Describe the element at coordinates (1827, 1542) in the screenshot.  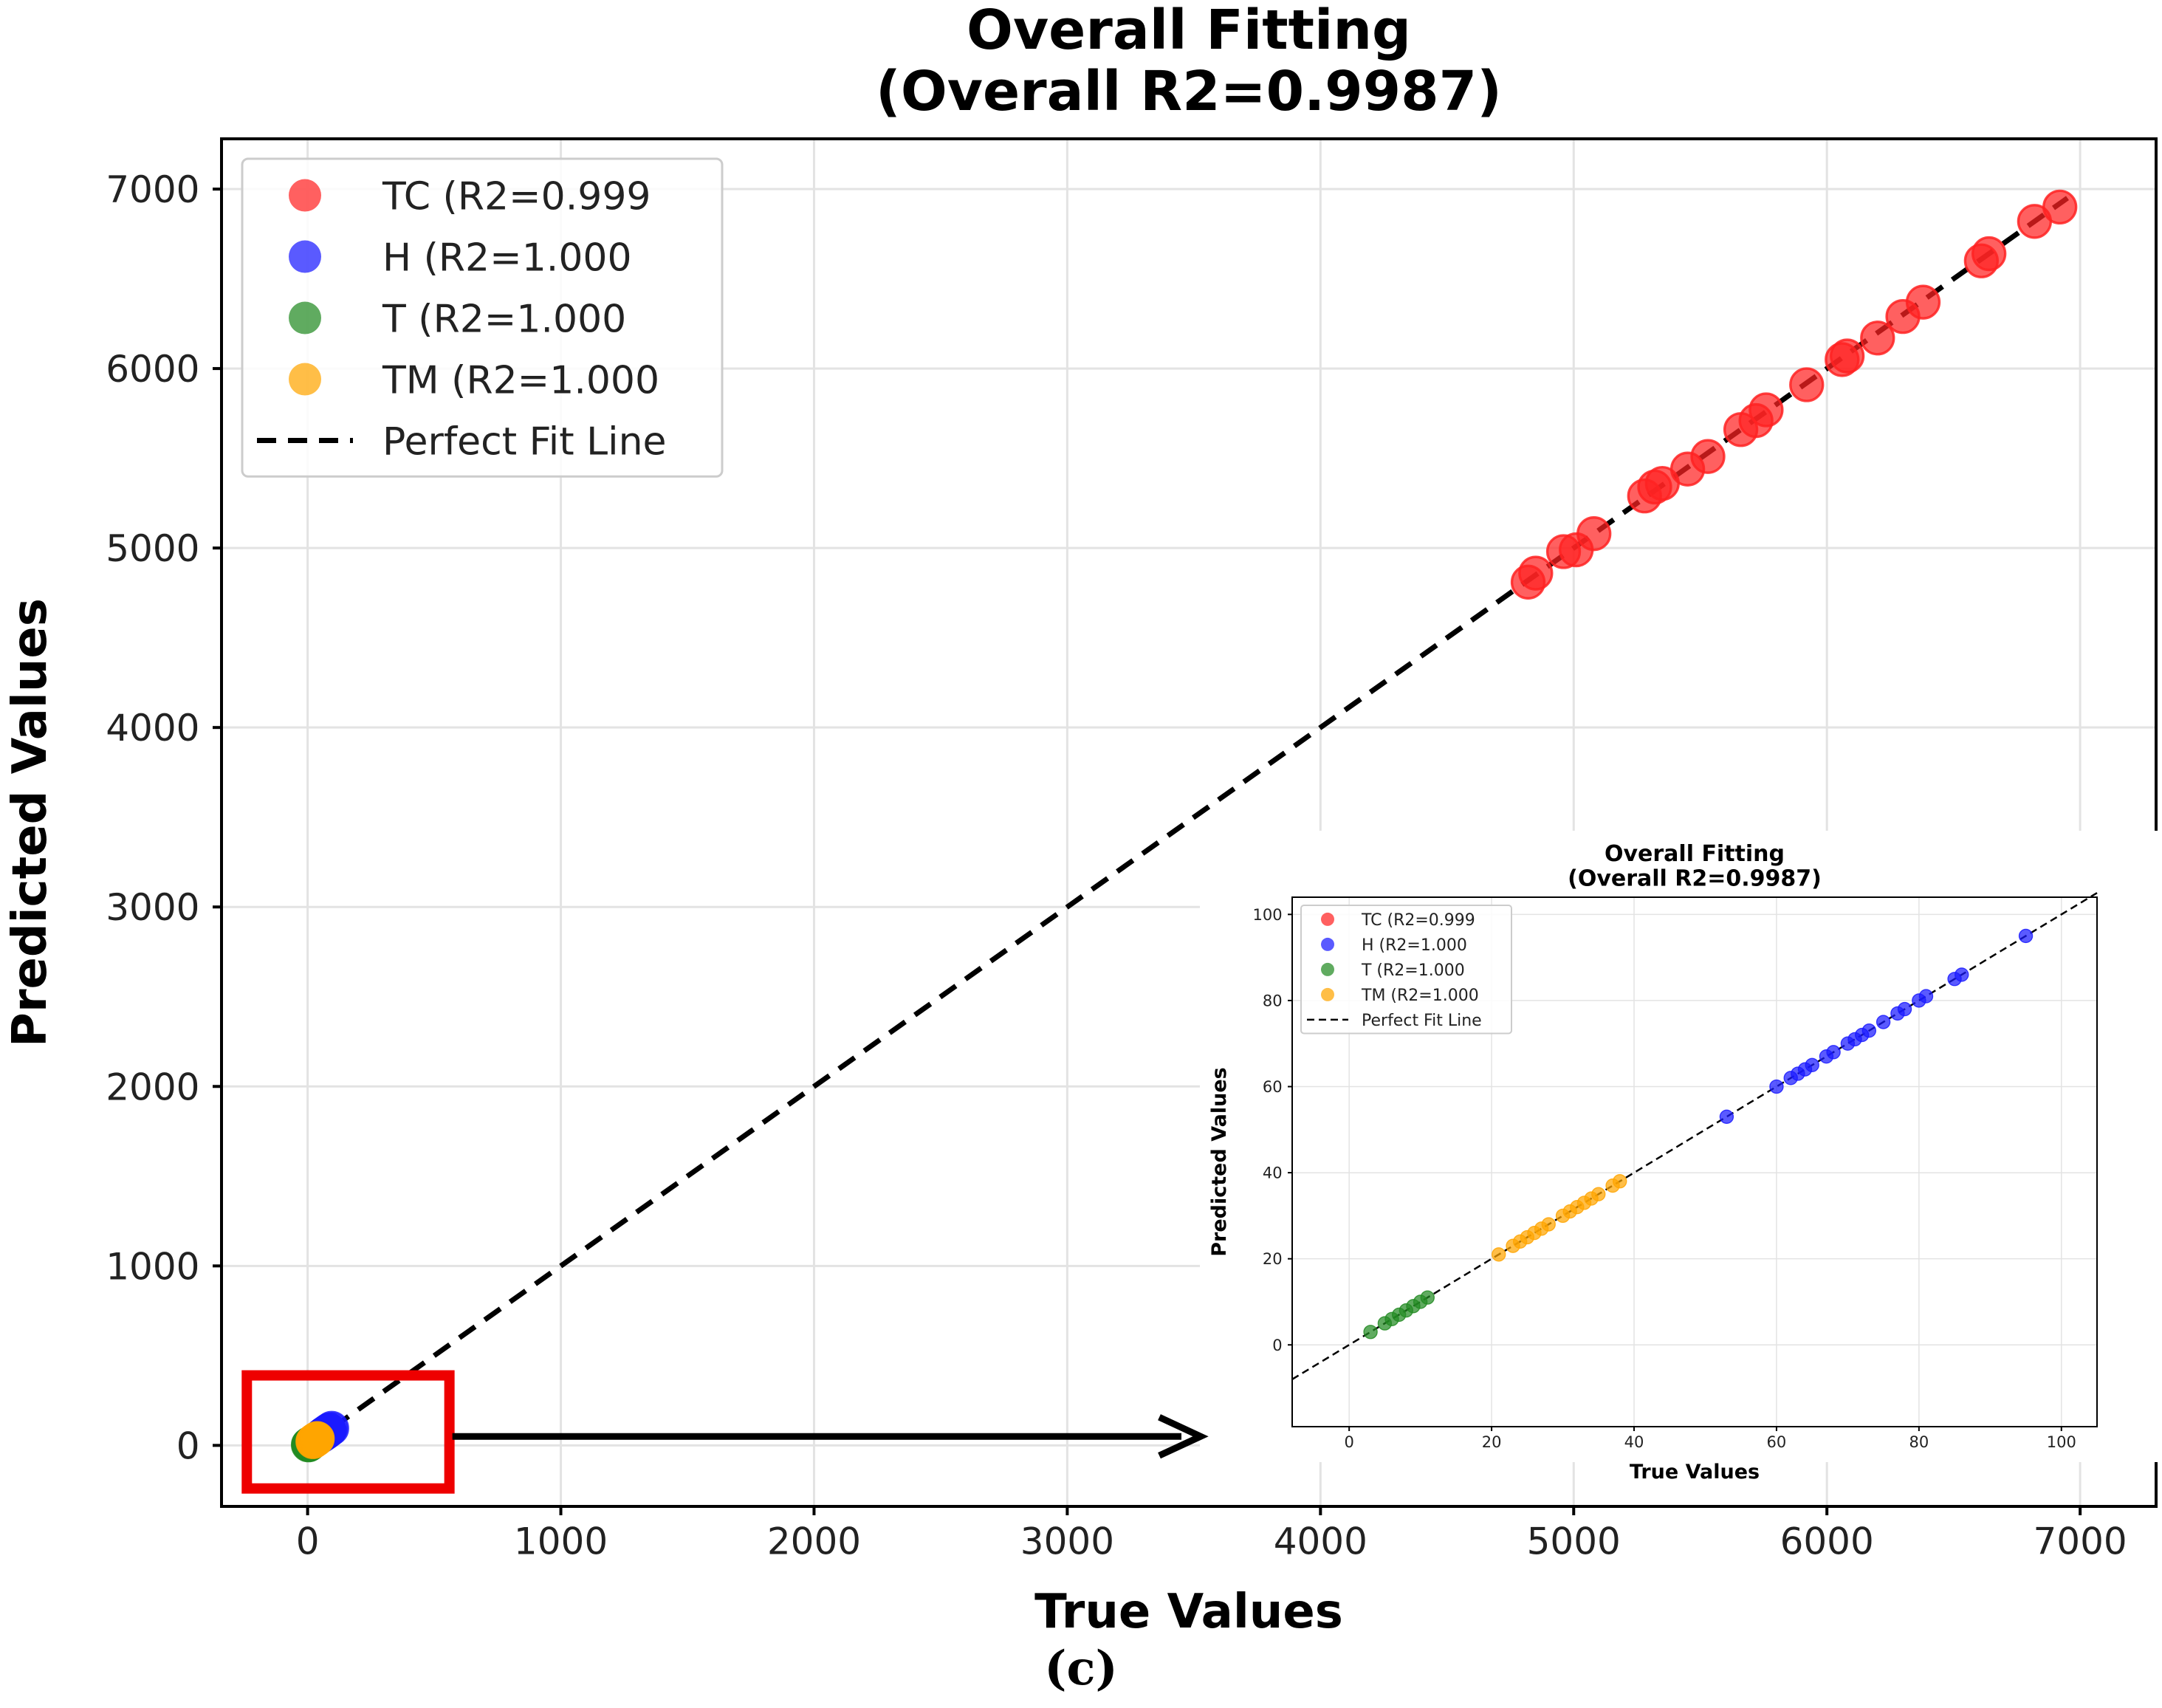
I see `main-chart-xtick-label-6: 6000` at that location.